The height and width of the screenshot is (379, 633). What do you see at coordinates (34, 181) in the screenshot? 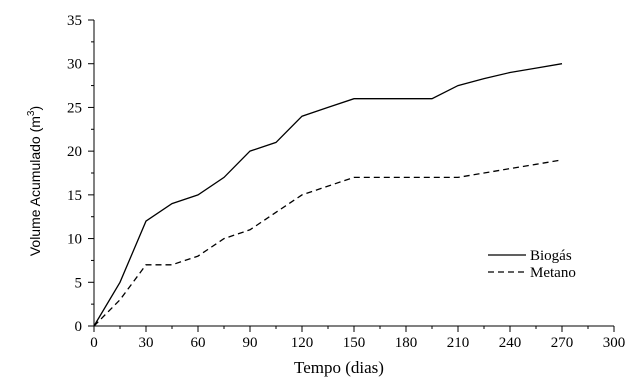
I see `y-axis-title: Volume Acumulado (m3)` at bounding box center [34, 181].